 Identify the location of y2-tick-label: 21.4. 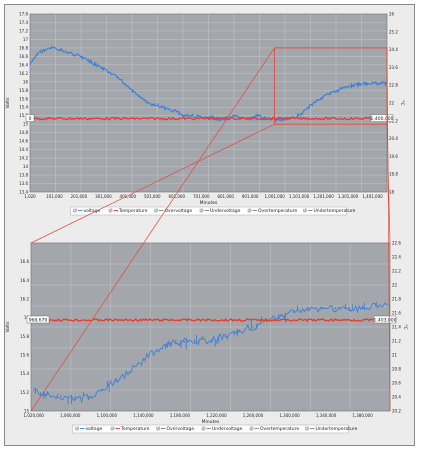
(396, 327).